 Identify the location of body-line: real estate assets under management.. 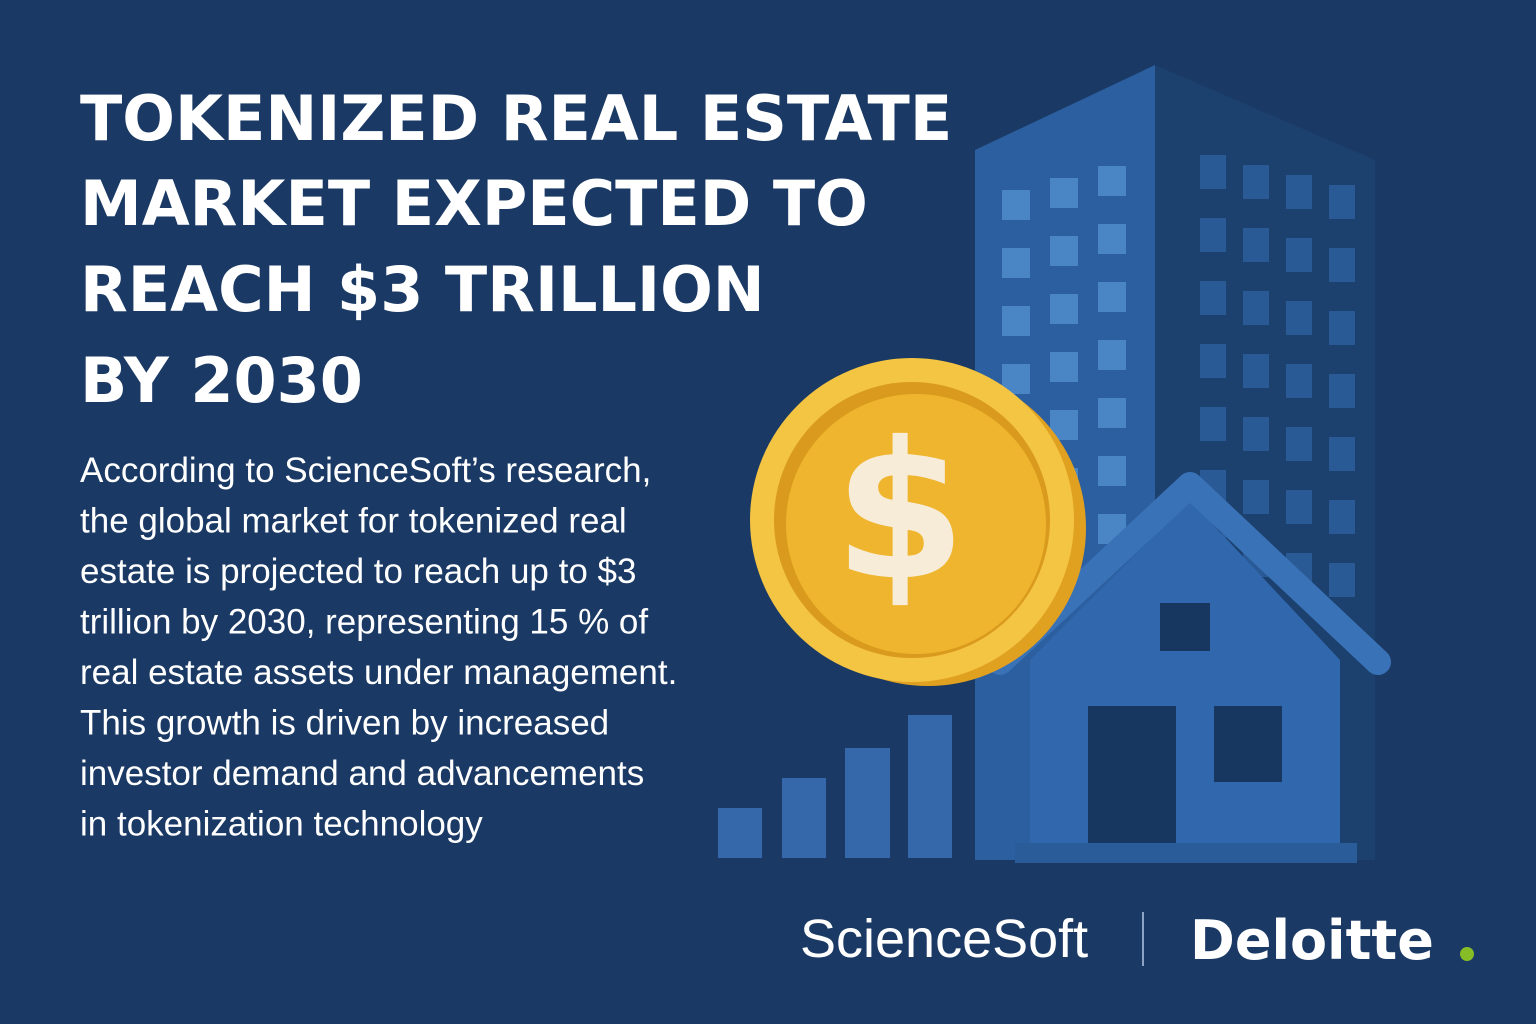
(378, 672).